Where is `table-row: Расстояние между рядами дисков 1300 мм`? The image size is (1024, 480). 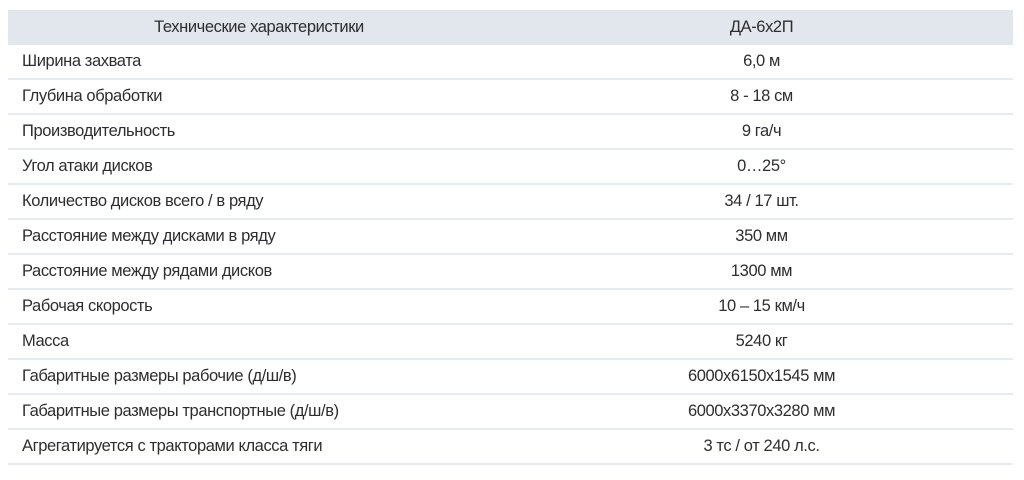
table-row: Расстояние между рядами дисков 1300 мм is located at coordinates (510, 272).